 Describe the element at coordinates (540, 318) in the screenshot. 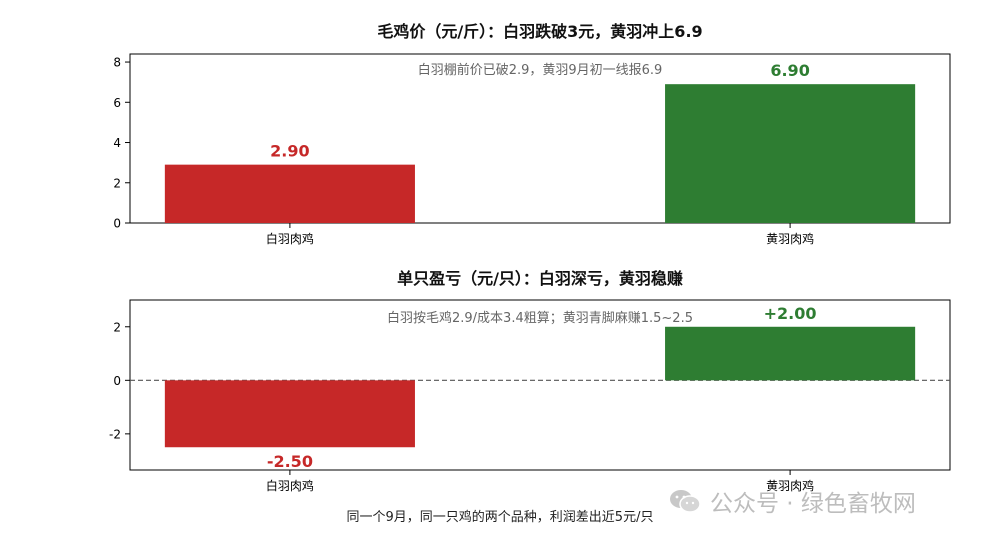

I see `chart-annotation: 白羽按毛鸡2.9/成本3.4粗算；黄羽青脚麻赚1.5~2.5` at that location.